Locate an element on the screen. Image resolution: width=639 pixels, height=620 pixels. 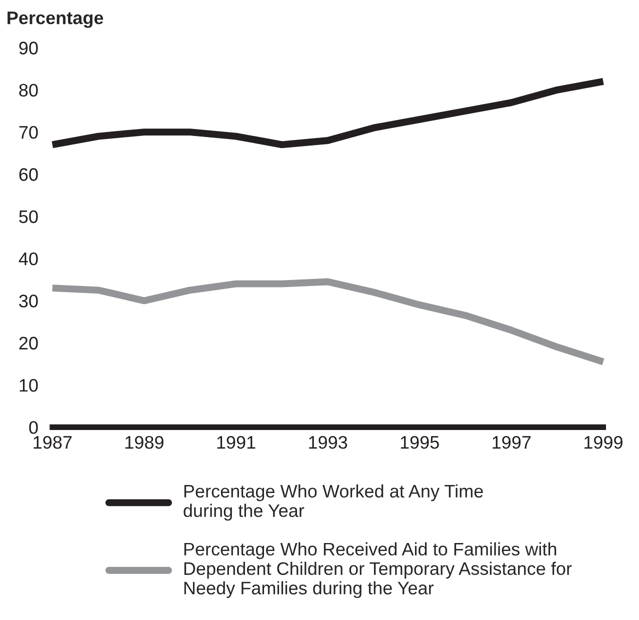
y-tick-label: 0 is located at coordinates (33, 427).